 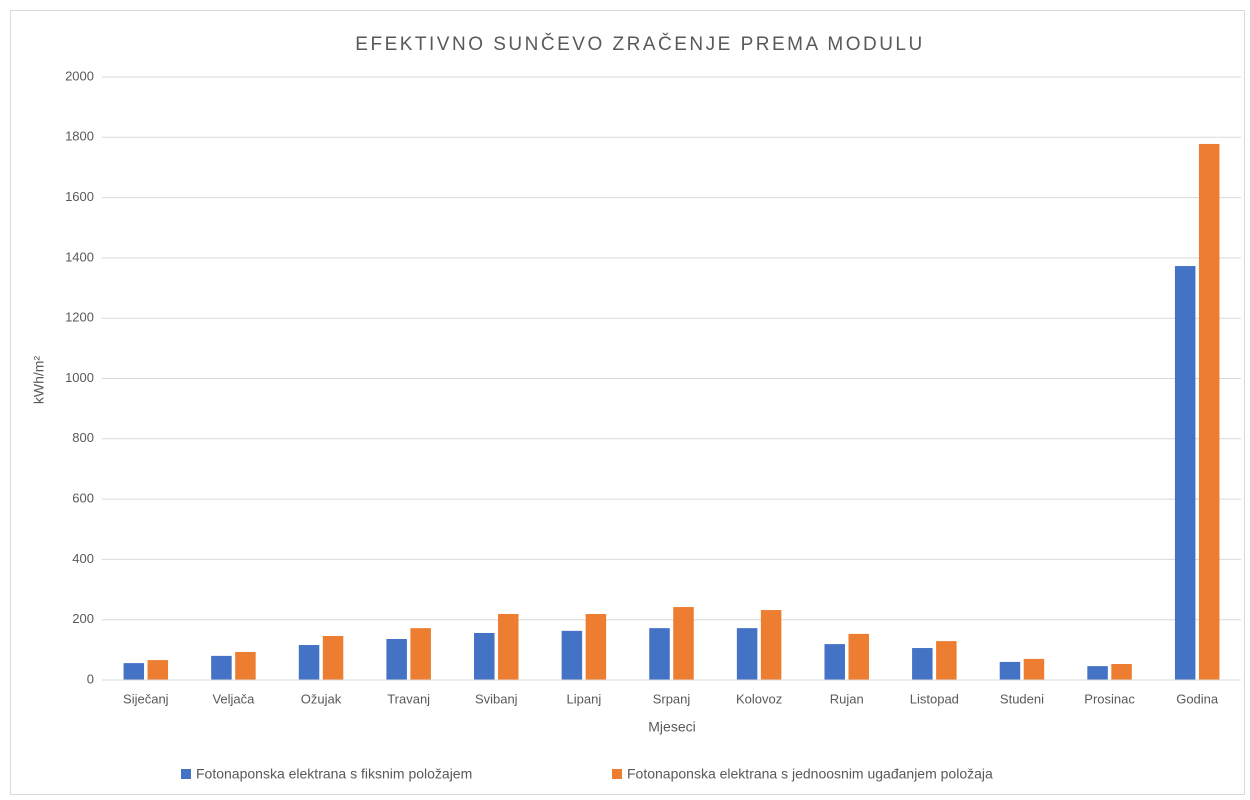 I want to click on y-tick-label: 1200, so click(x=79, y=317).